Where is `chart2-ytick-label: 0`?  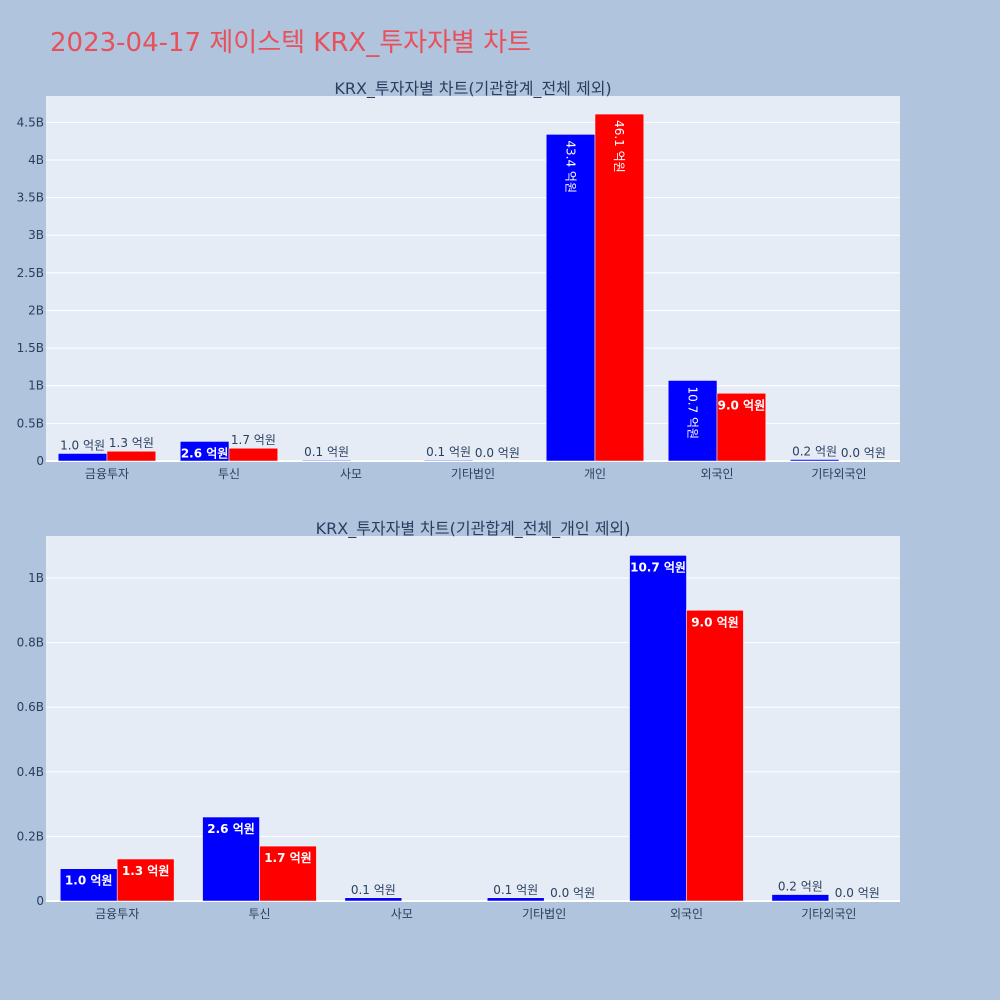 chart2-ytick-label: 0 is located at coordinates (40, 901).